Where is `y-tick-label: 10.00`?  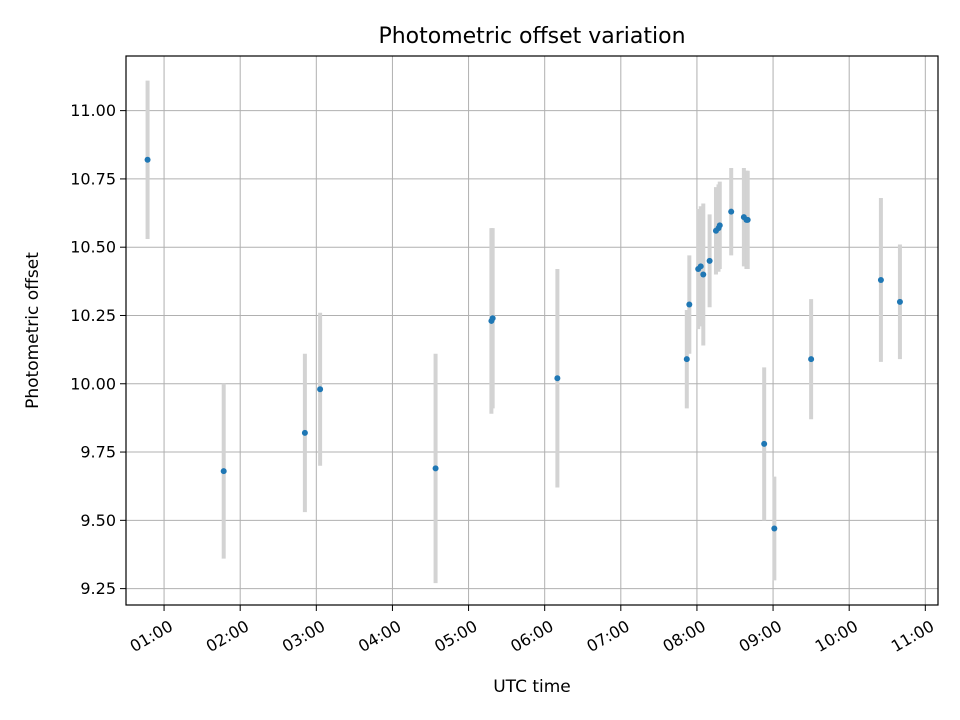 y-tick-label: 10.00 is located at coordinates (93, 383).